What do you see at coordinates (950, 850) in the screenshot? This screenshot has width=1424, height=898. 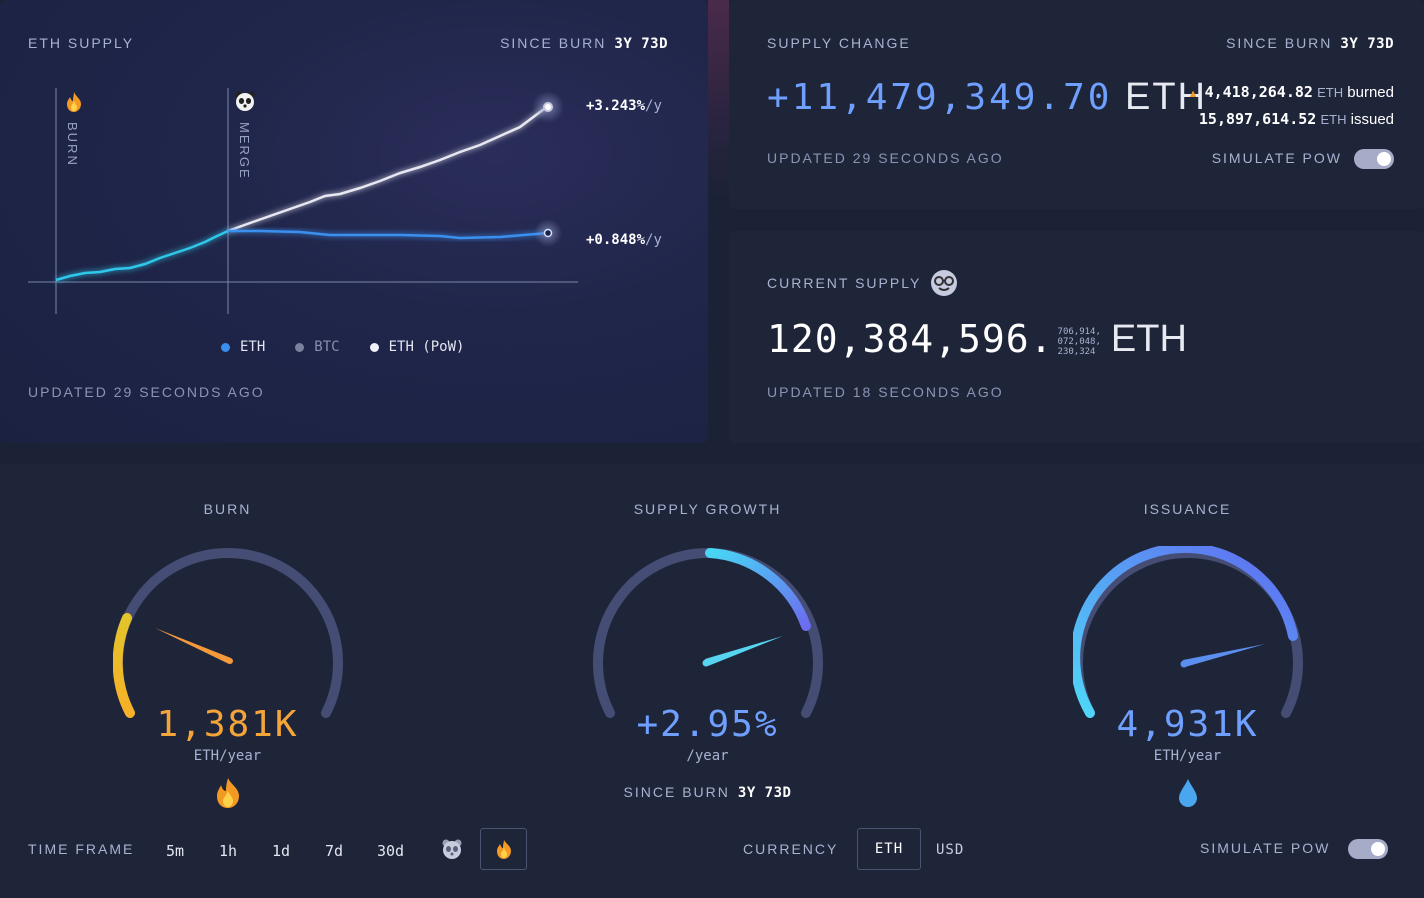 I see `currency-usd-button: USD` at bounding box center [950, 850].